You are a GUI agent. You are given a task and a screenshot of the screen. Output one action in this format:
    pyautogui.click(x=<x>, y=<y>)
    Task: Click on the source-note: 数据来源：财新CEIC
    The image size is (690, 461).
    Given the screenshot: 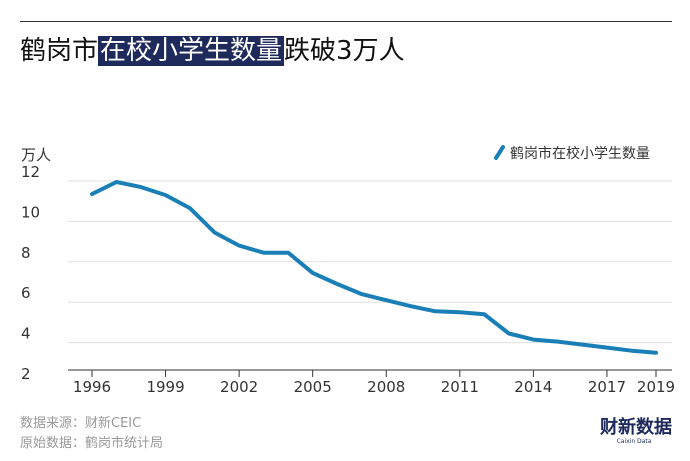 What is the action you would take?
    pyautogui.click(x=81, y=423)
    